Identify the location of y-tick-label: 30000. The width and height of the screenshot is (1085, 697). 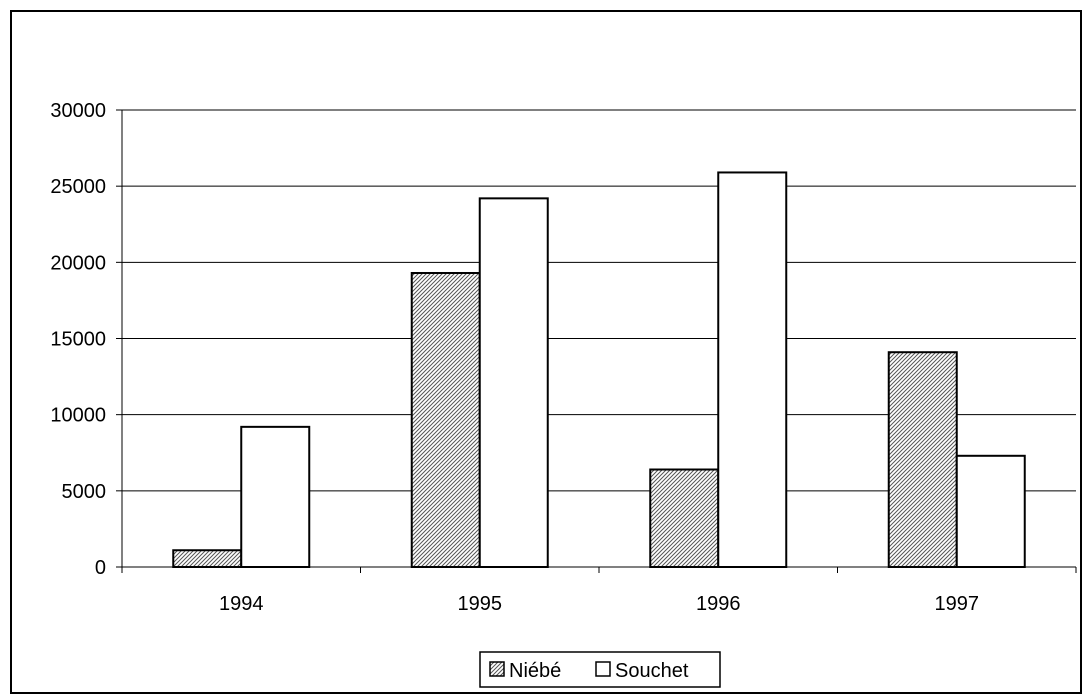
(78, 111).